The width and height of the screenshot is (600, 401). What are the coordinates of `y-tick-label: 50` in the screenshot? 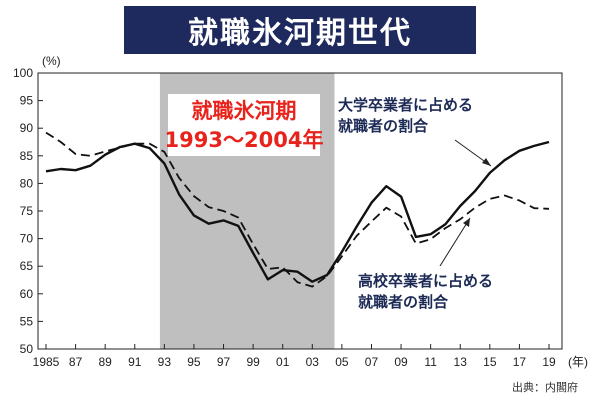 It's located at (27, 349).